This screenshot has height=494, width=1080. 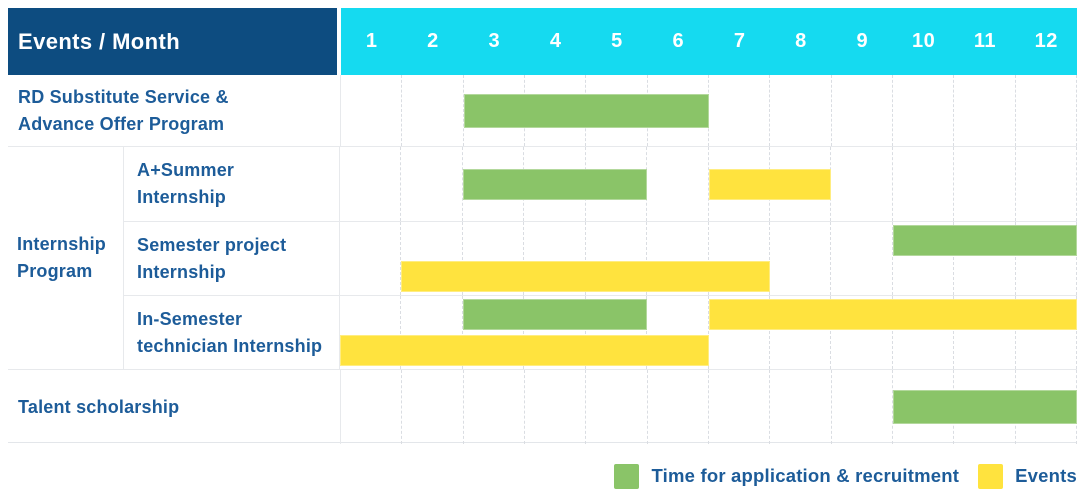 I want to click on table-subrow: Semester project Internship, so click(x=601, y=258).